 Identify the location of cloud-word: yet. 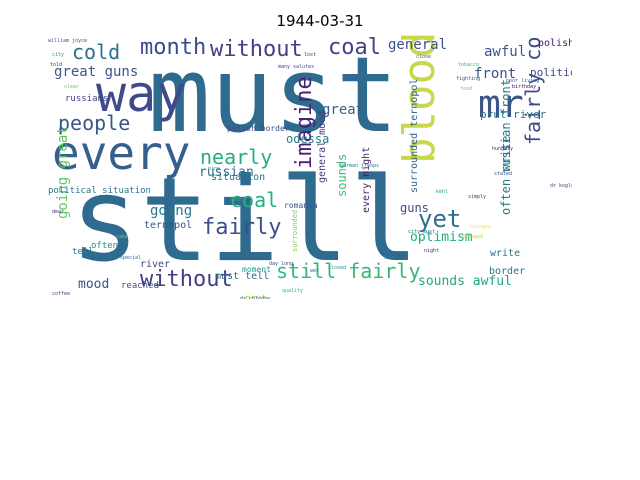
(440, 219).